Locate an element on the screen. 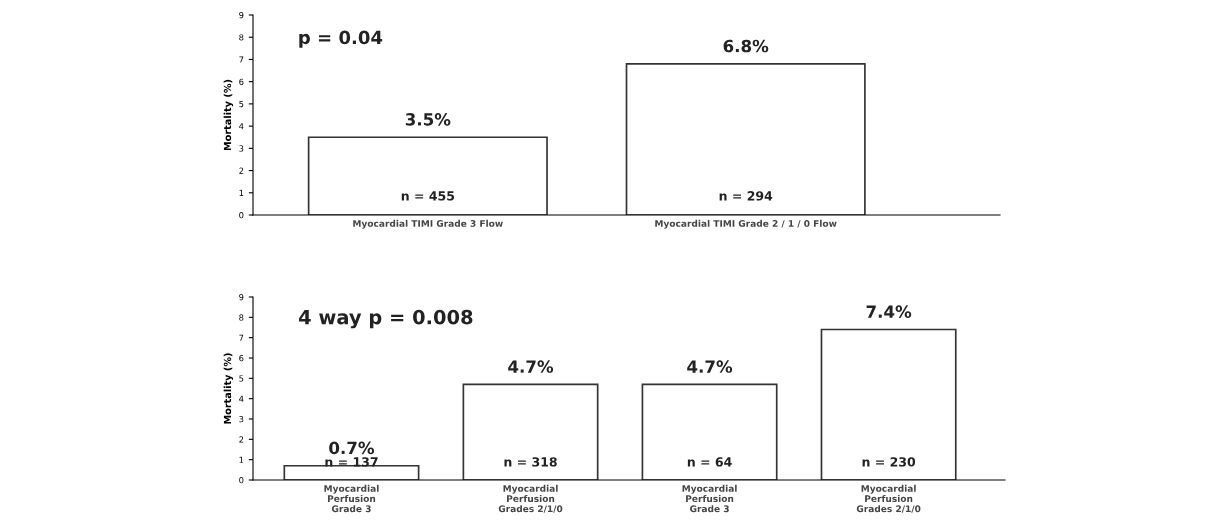 The height and width of the screenshot is (527, 1211). annotation: n = 137 is located at coordinates (351, 462).